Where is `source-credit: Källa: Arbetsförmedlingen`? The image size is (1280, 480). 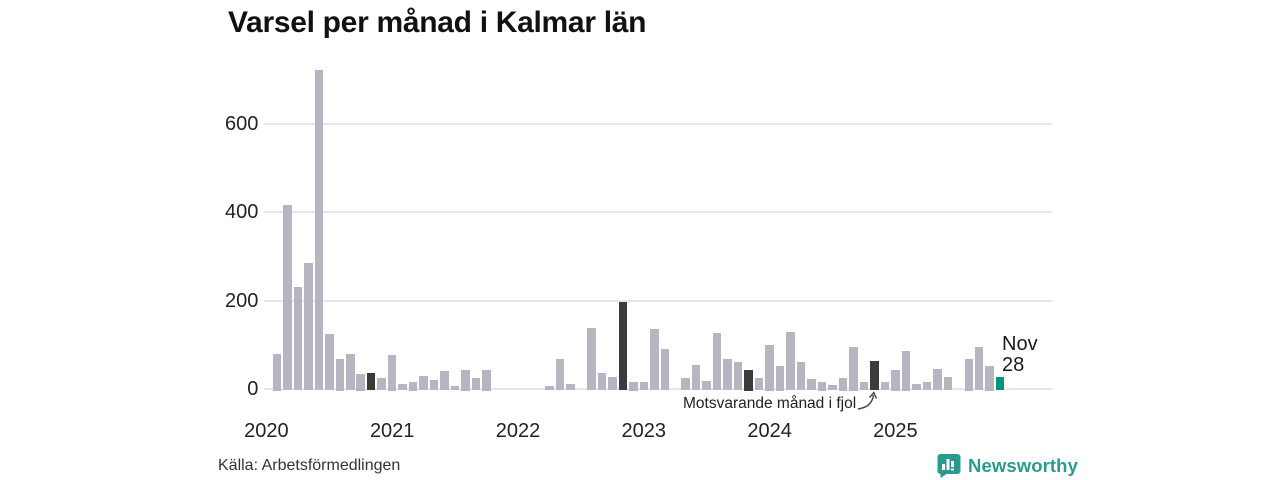
source-credit: Källa: Arbetsförmedlingen is located at coordinates (309, 465).